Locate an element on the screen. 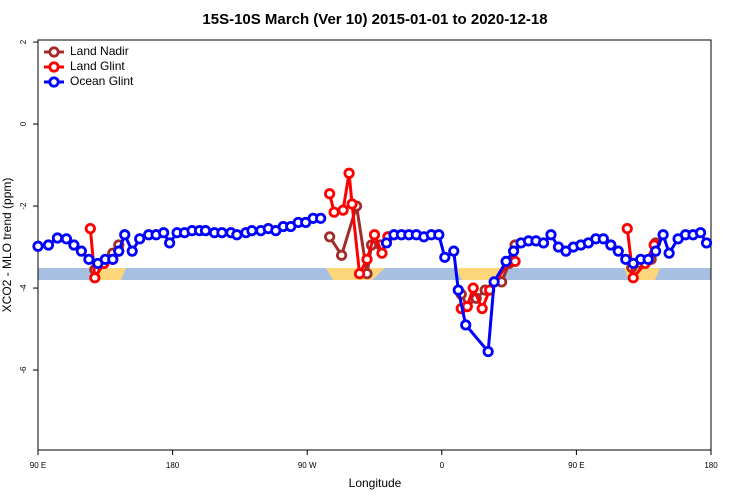  x-tick-label: 90 W is located at coordinates (307, 465).